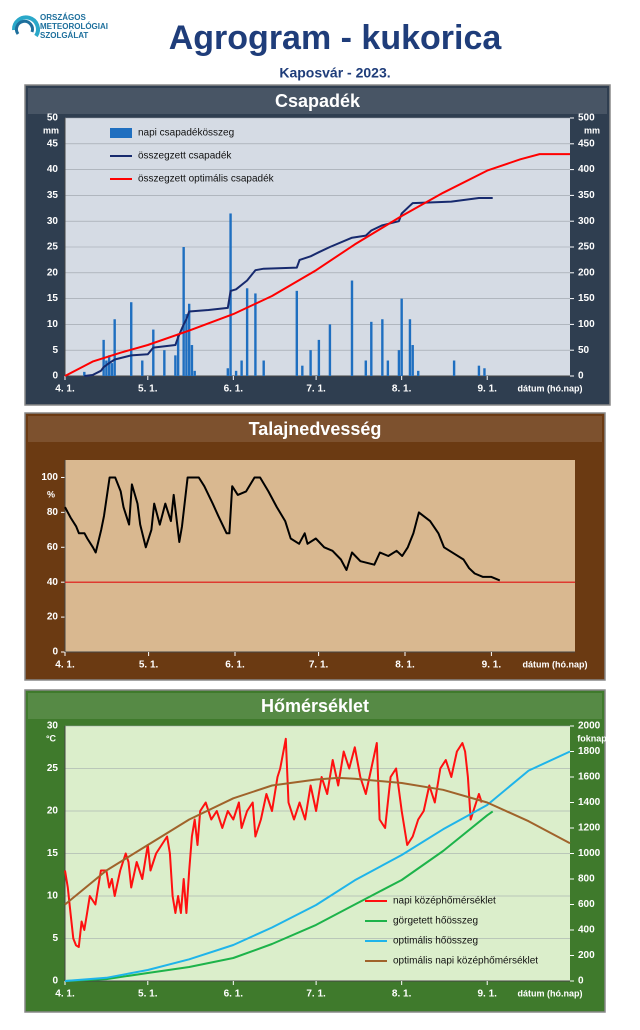 The image size is (640, 1030). I want to click on y2-tick-label: 600, so click(586, 904).